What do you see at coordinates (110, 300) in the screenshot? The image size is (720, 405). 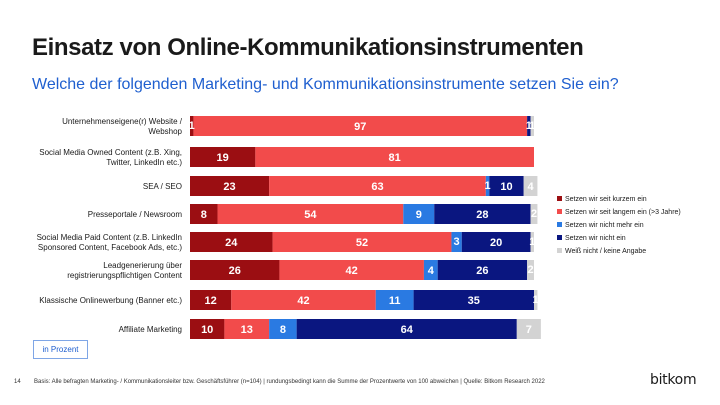 I see `category-label: Klassische Onlinewerbung (Banner etc.)` at bounding box center [110, 300].